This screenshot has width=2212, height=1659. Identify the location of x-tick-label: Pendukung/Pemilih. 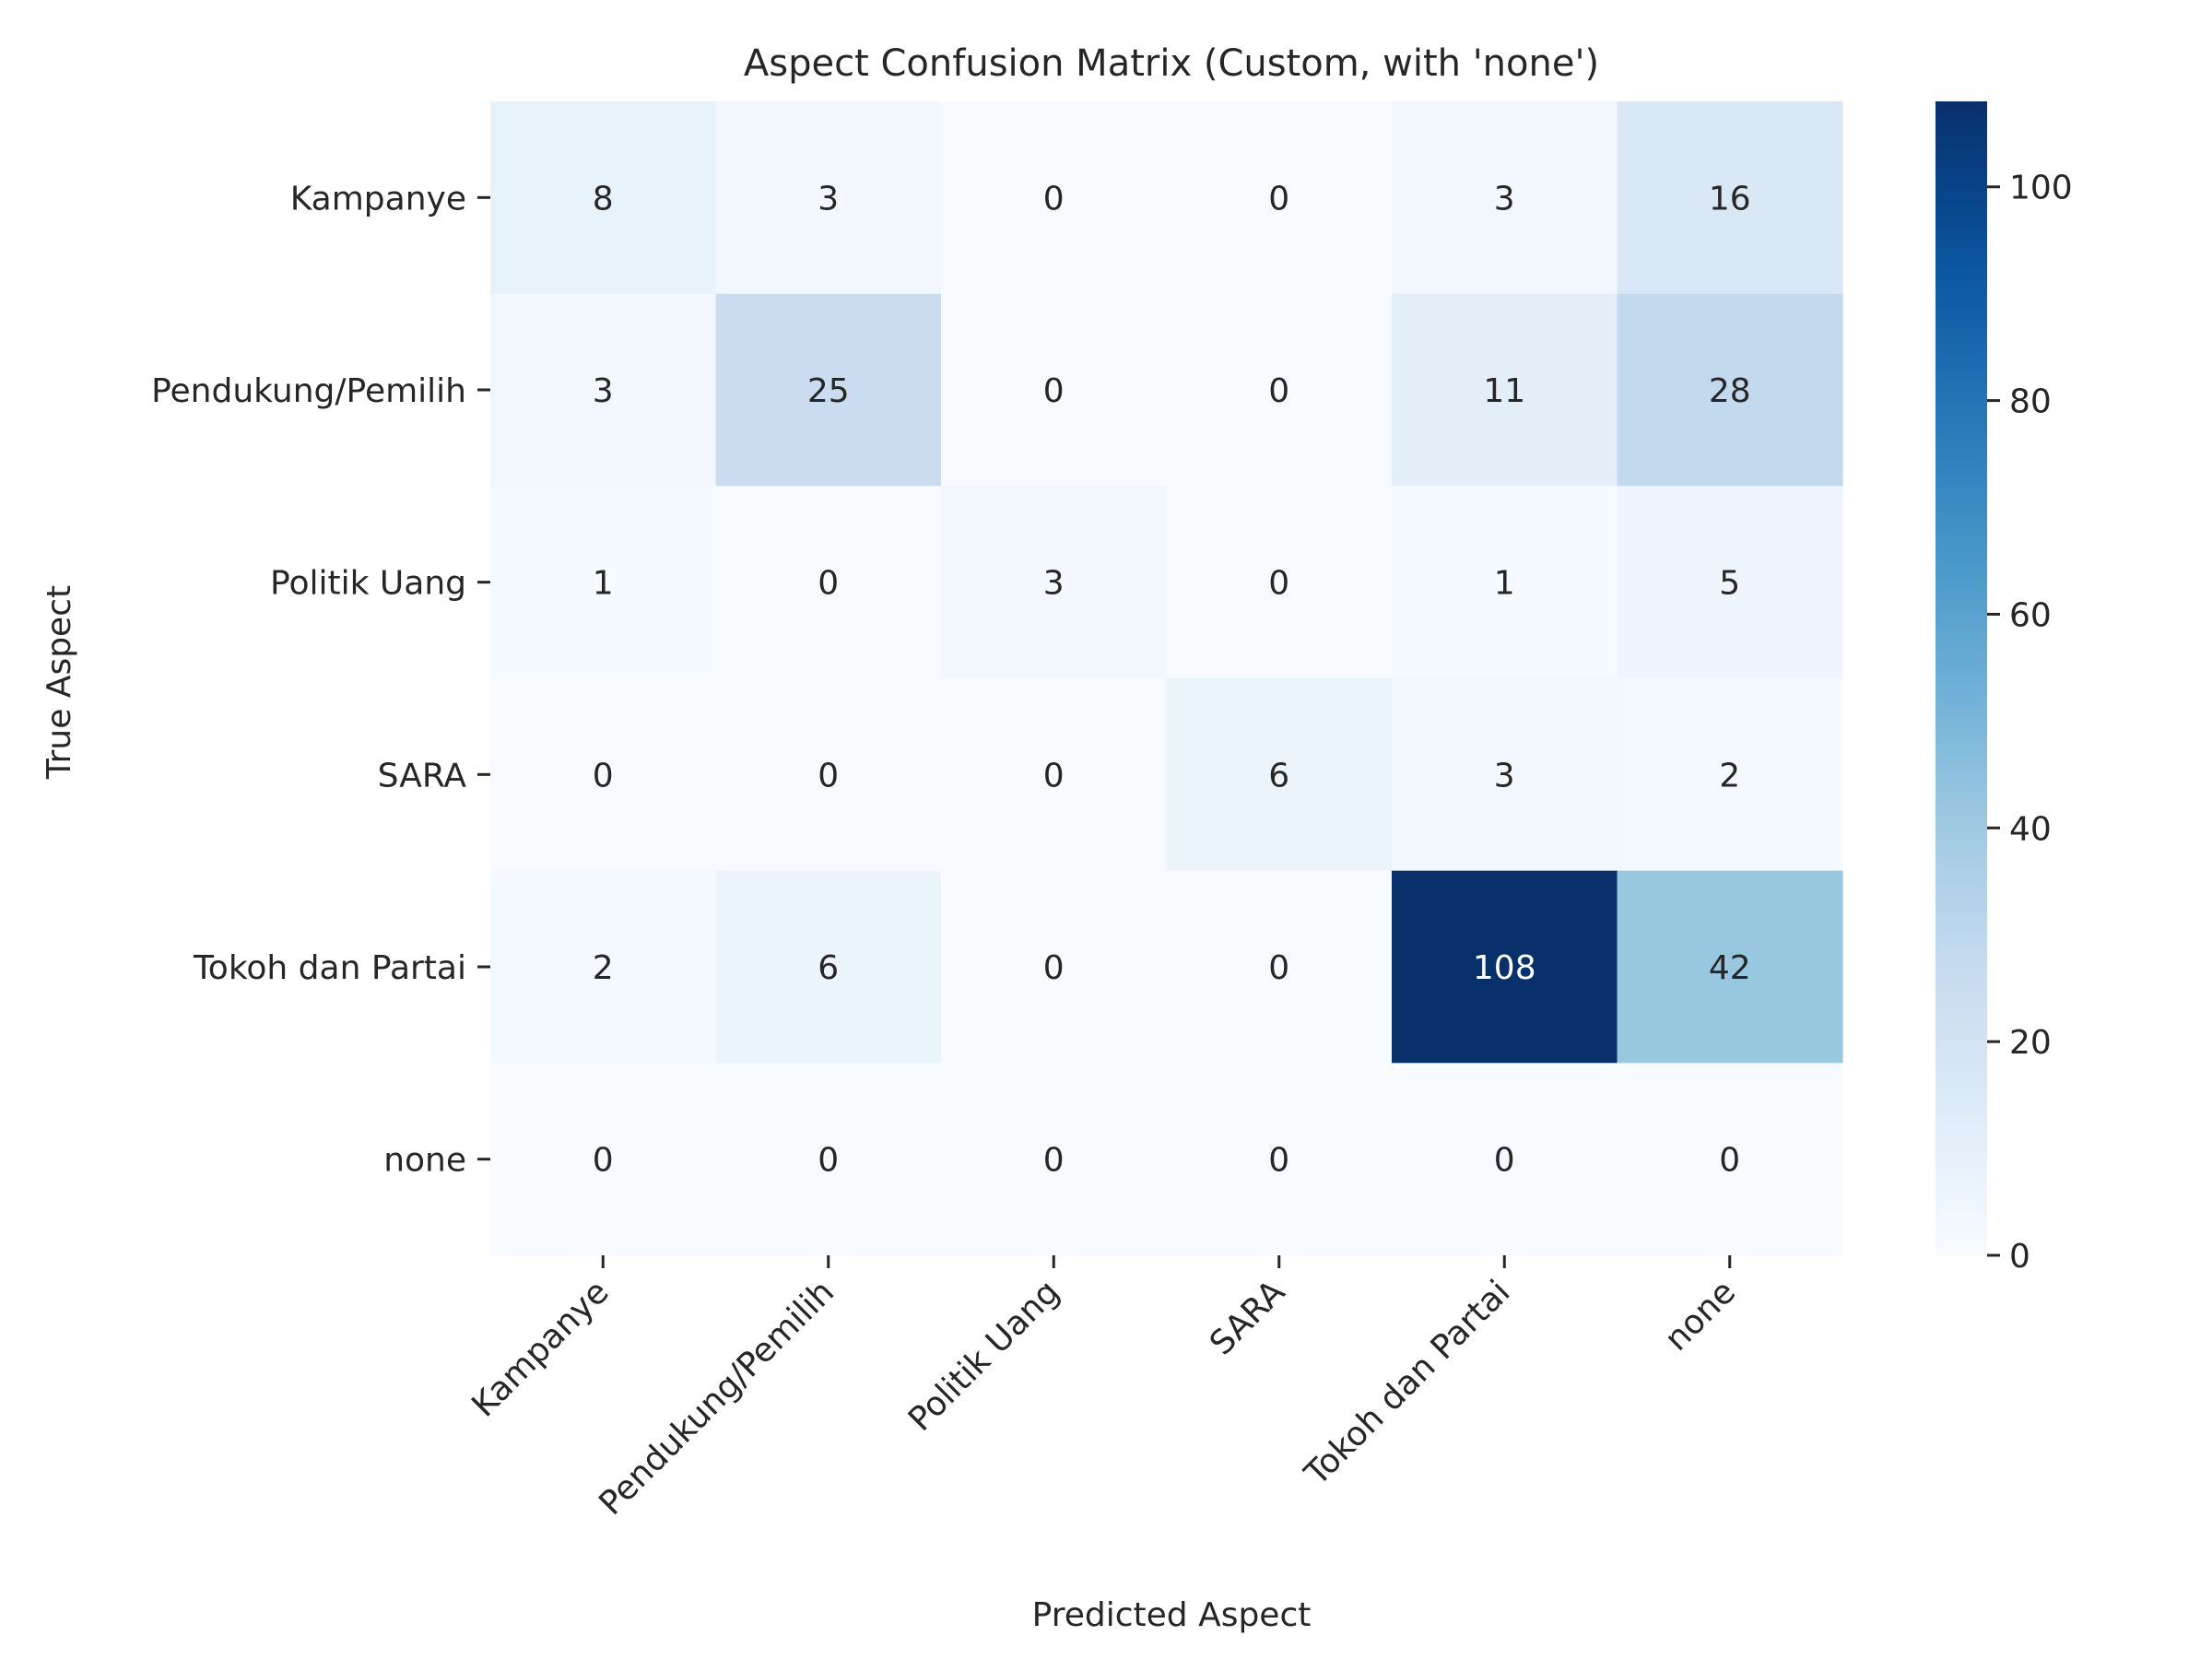
(716, 1398).